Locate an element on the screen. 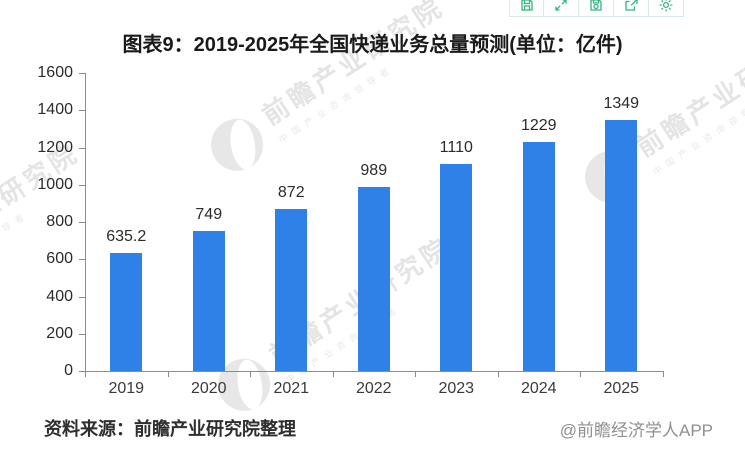 The image size is (745, 463). y-axis-tick-label: 1000 is located at coordinates (55, 184).